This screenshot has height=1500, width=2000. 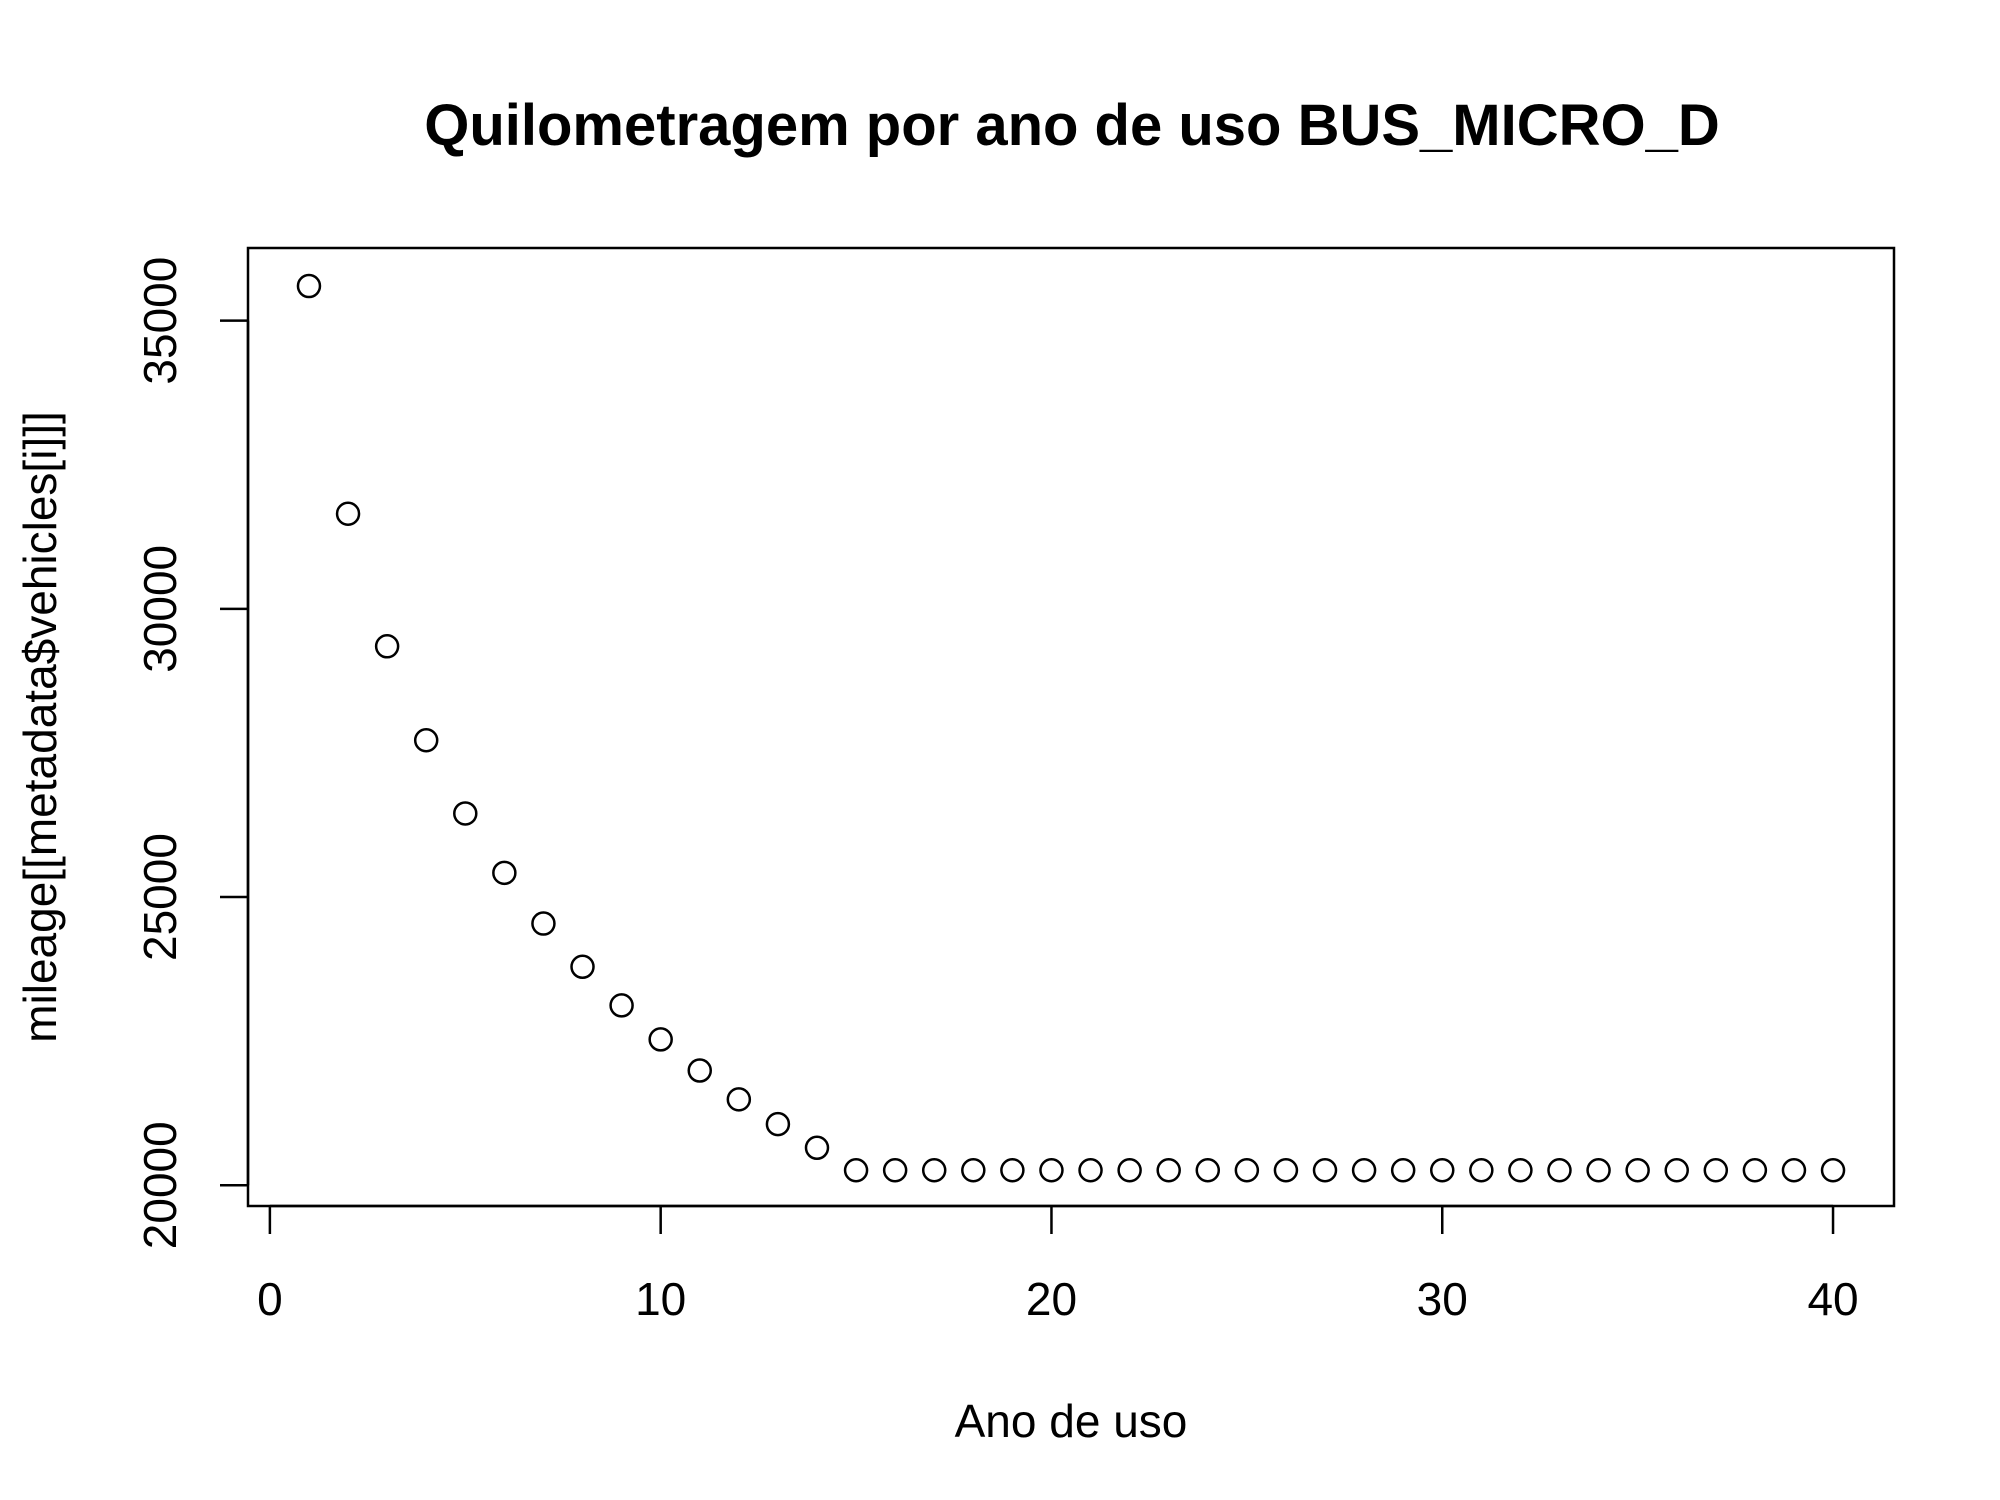 What do you see at coordinates (1058, 1264) in the screenshot?
I see `x-axis: 0 10 20 30 40` at bounding box center [1058, 1264].